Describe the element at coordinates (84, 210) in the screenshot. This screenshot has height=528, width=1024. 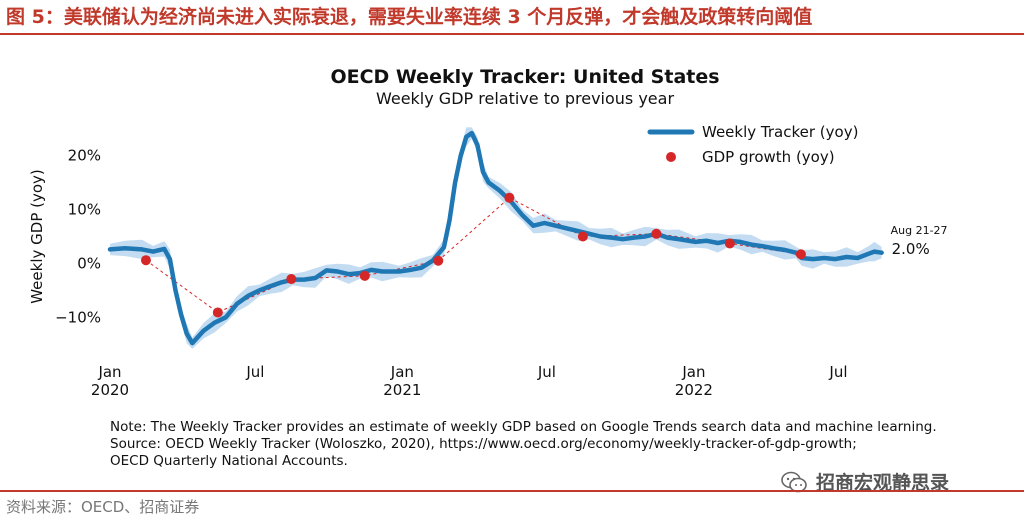
I see `y-tick-label: 10%` at that location.